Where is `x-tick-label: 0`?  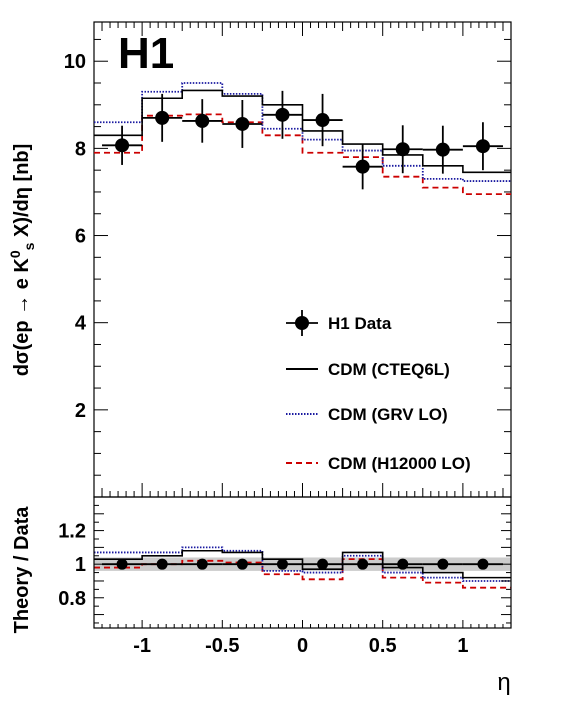
x-tick-label: 0 is located at coordinates (302, 646).